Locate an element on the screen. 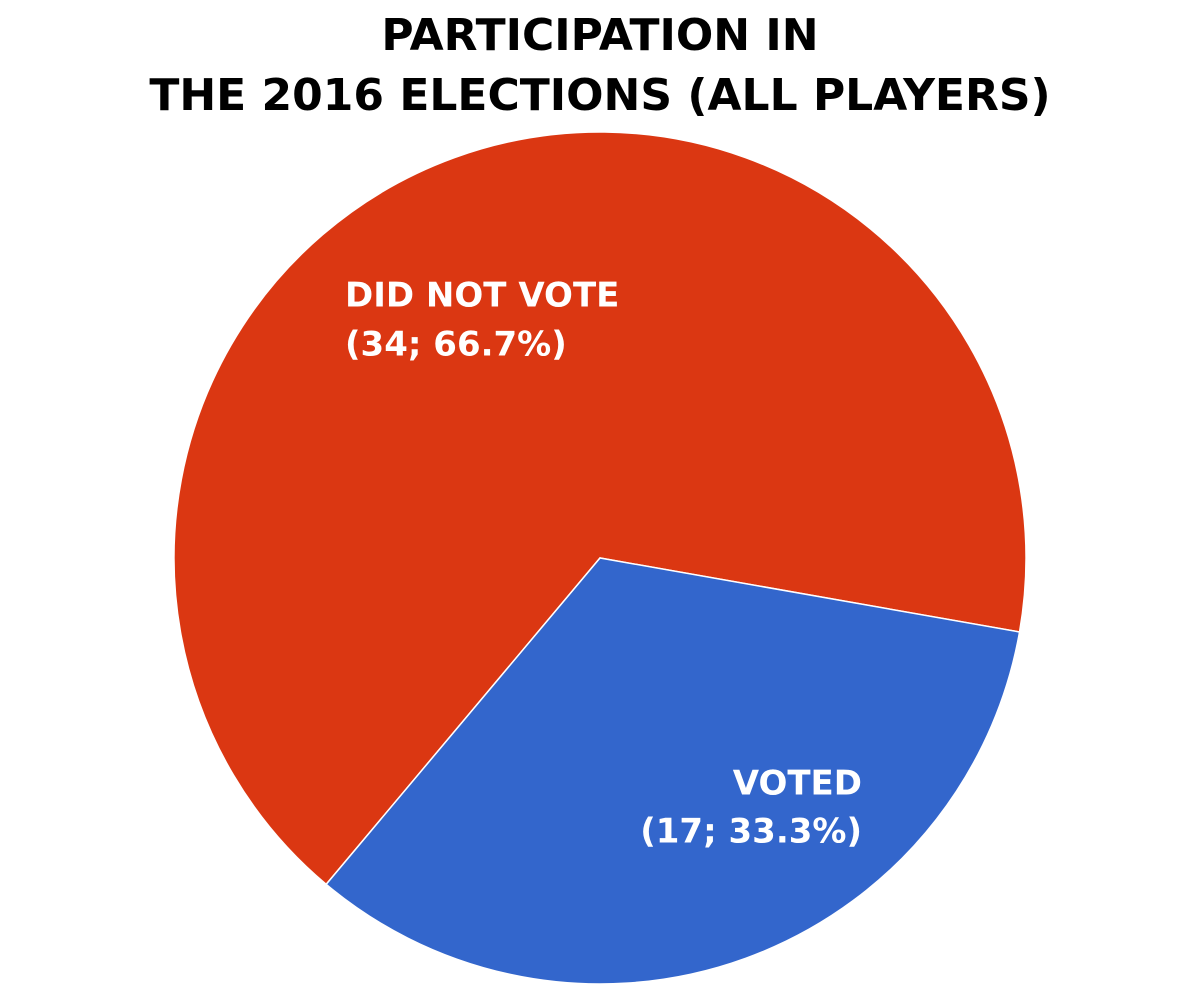  slice-label: VOTED is located at coordinates (797, 784).